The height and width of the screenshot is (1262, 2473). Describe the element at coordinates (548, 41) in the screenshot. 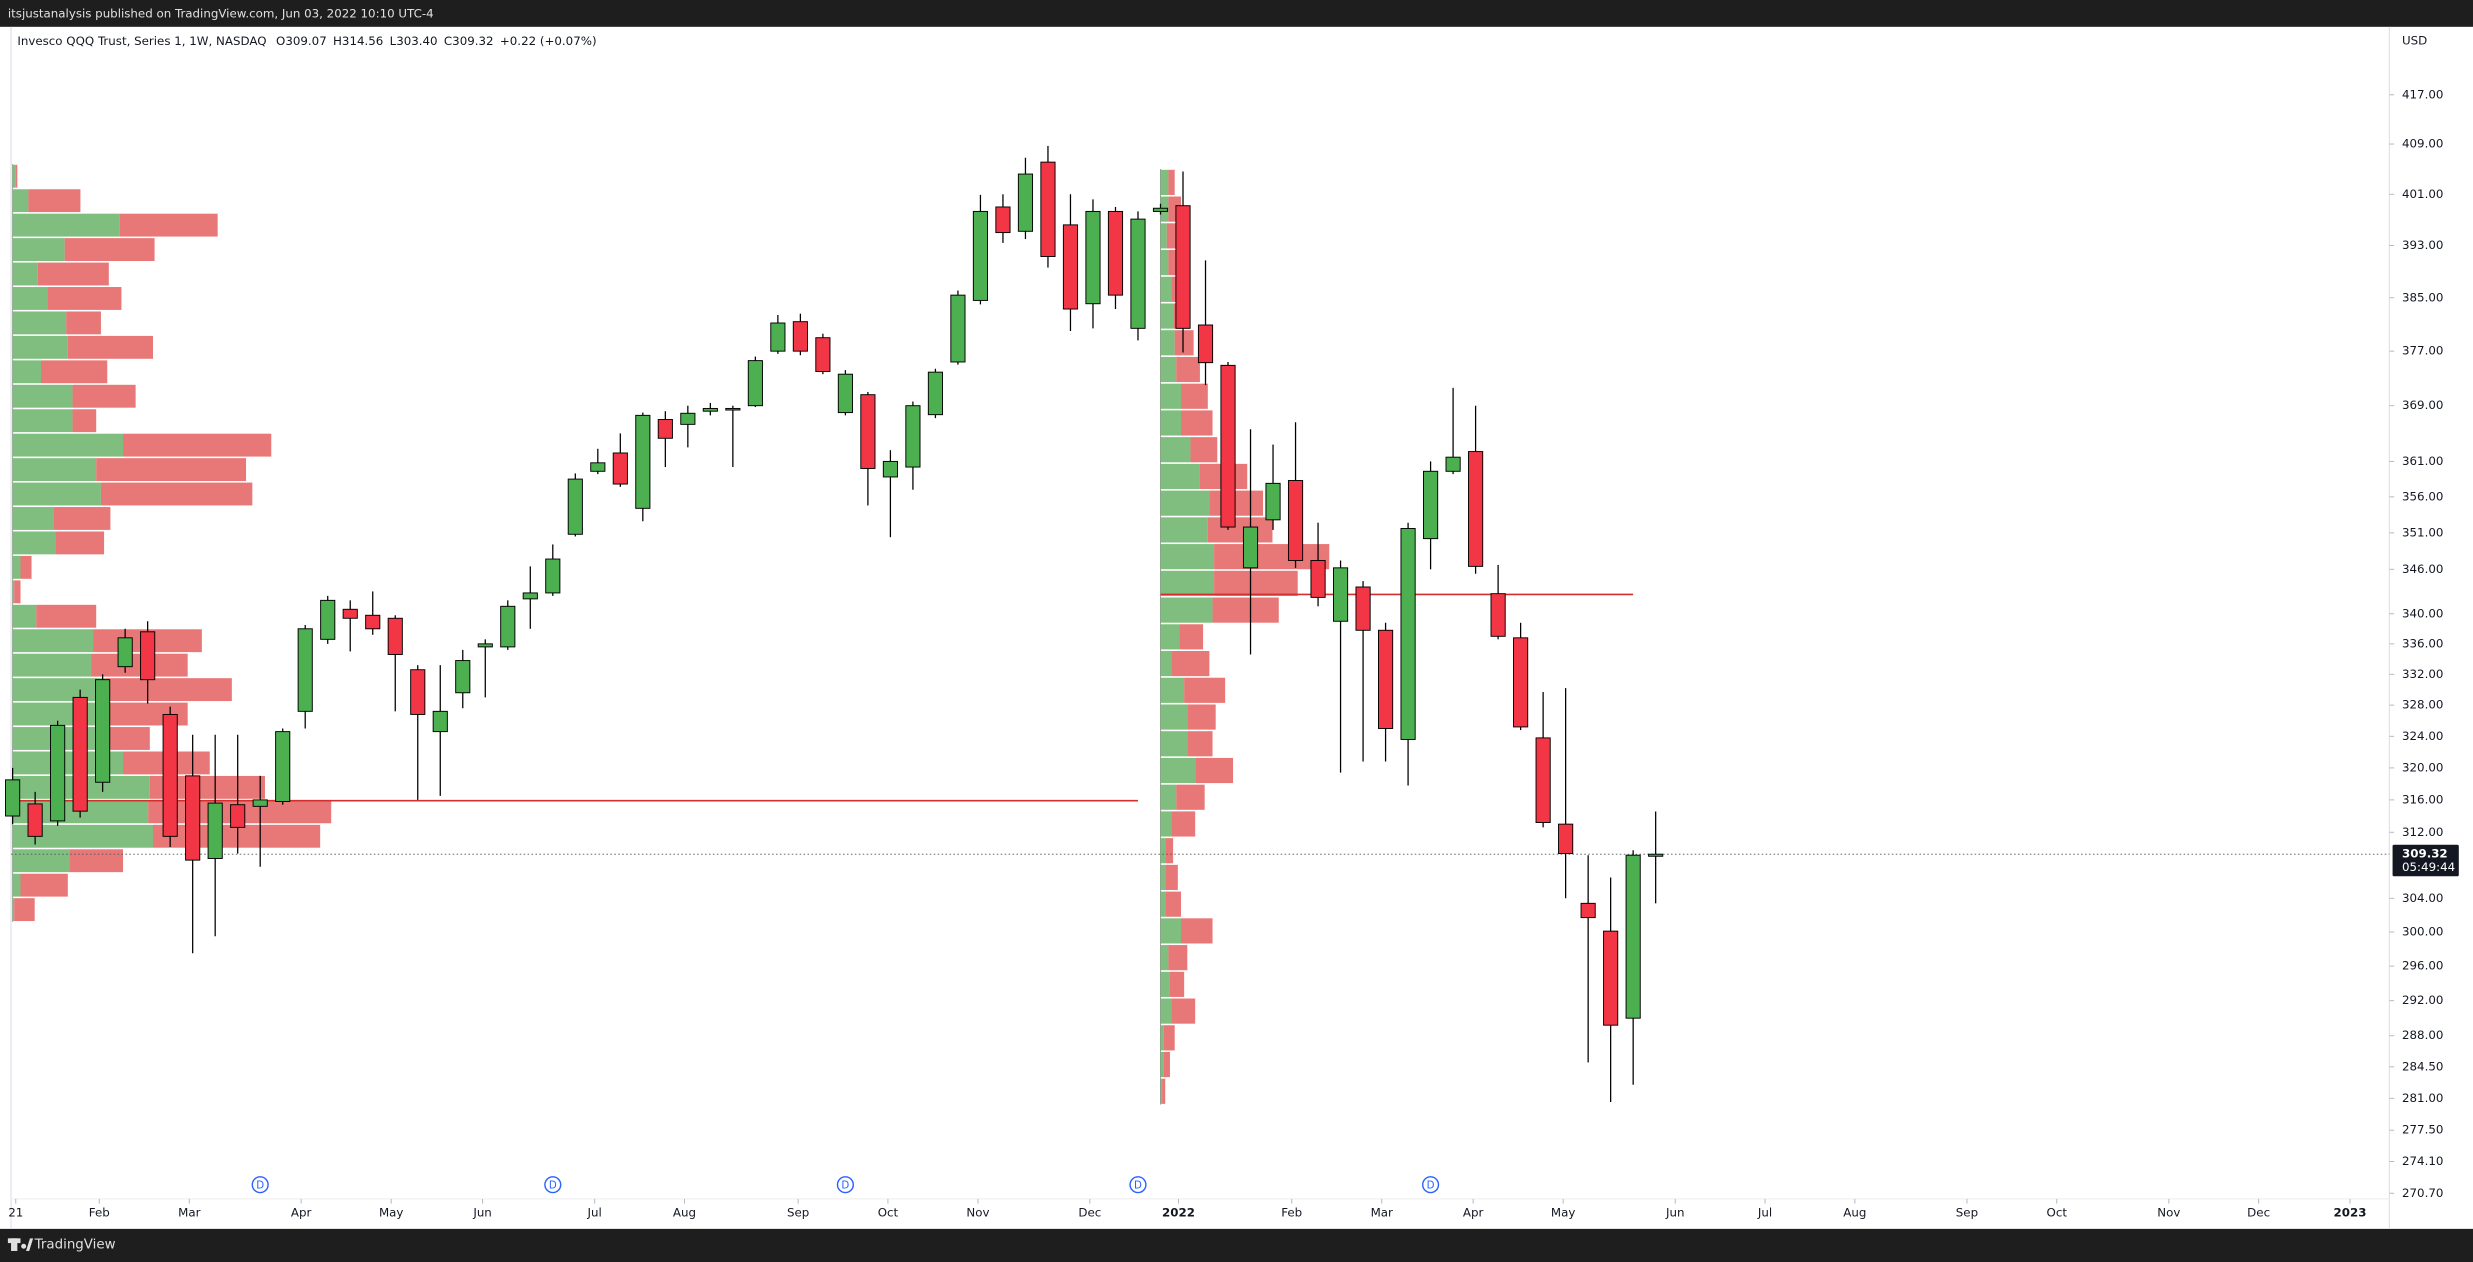

I see `legend-change: +0.22 (+0.07%)` at that location.